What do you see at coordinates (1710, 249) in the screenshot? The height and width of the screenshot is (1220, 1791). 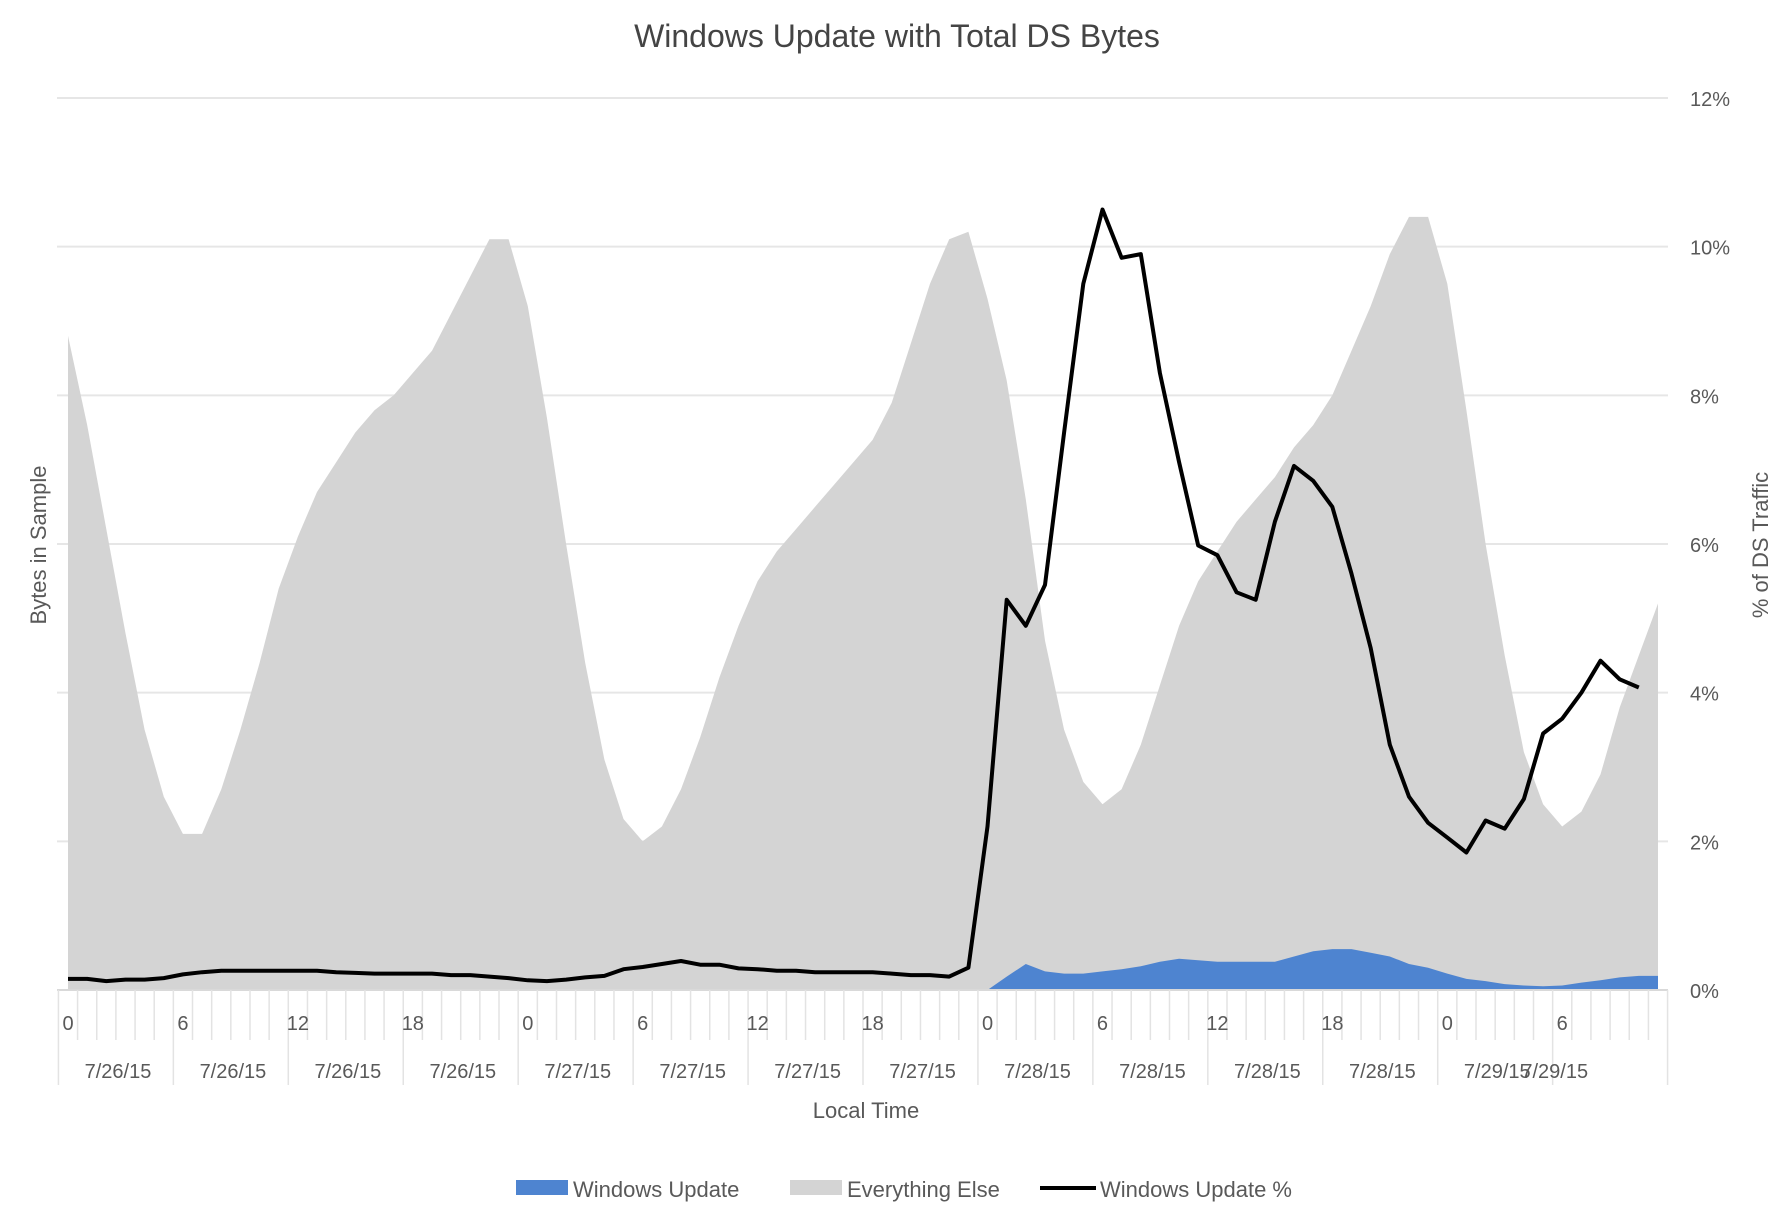 I see `y-tick-label: 10%` at bounding box center [1710, 249].